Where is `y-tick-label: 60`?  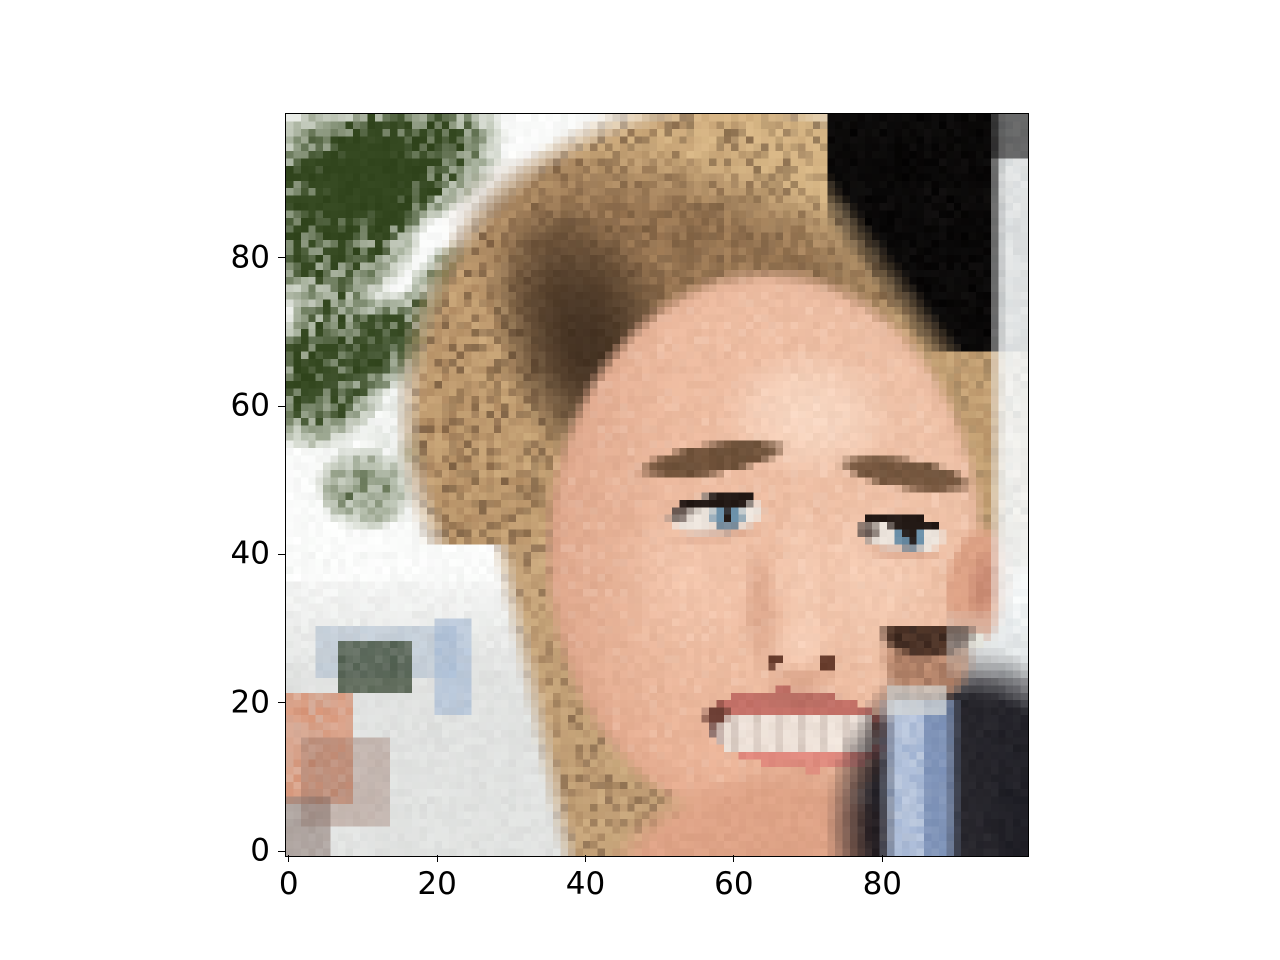 y-tick-label: 60 is located at coordinates (250, 405).